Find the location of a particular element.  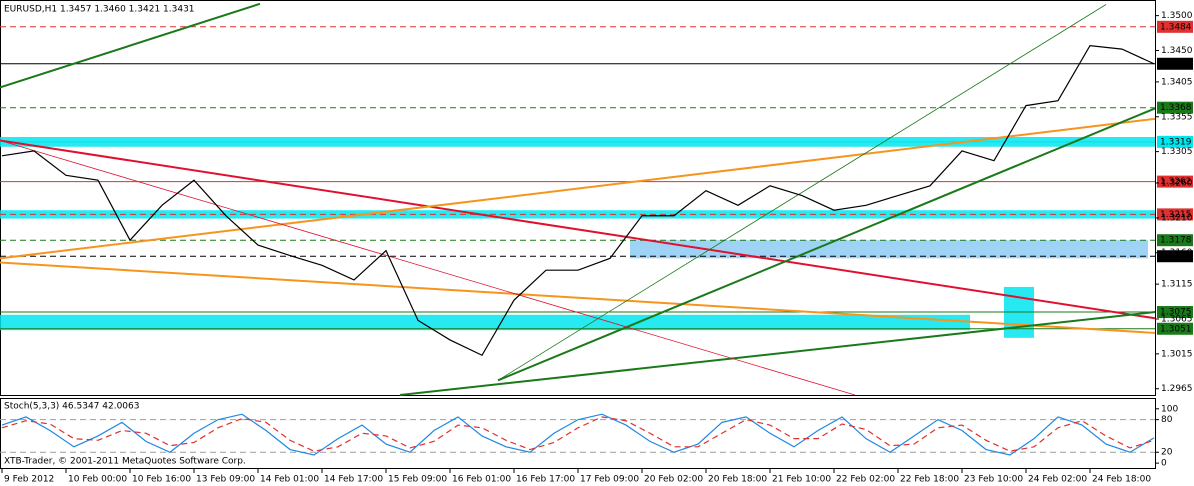

y-tick-label: 1.3115 is located at coordinates (1177, 285).